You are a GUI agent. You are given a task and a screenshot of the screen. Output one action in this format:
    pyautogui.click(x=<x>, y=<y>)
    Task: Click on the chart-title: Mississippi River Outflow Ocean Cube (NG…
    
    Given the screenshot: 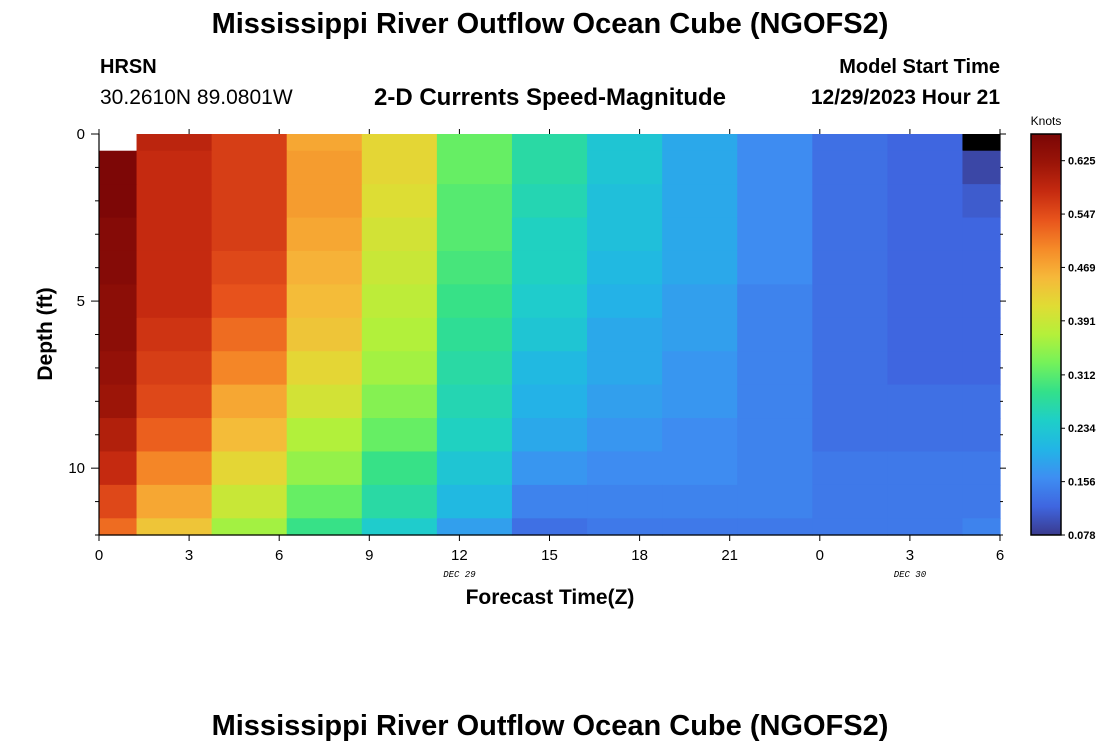 What is the action you would take?
    pyautogui.click(x=550, y=24)
    